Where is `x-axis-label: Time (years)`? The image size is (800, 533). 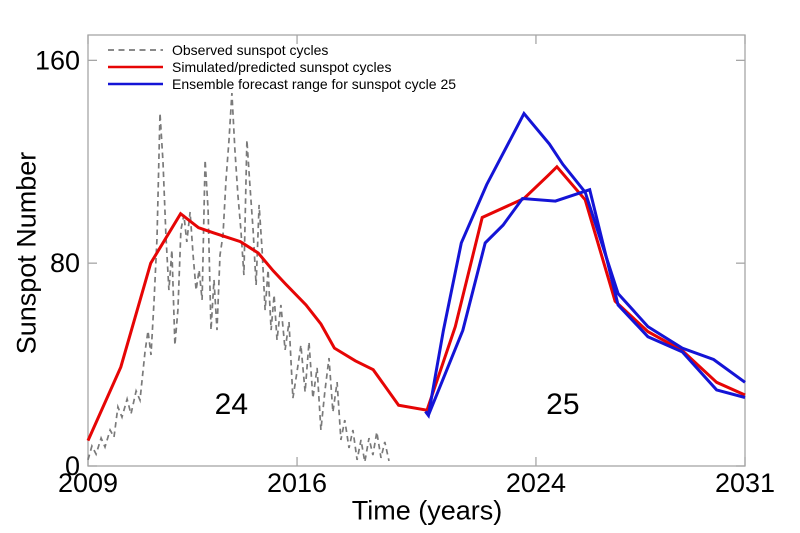
x-axis-label: Time (years) is located at coordinates (427, 510).